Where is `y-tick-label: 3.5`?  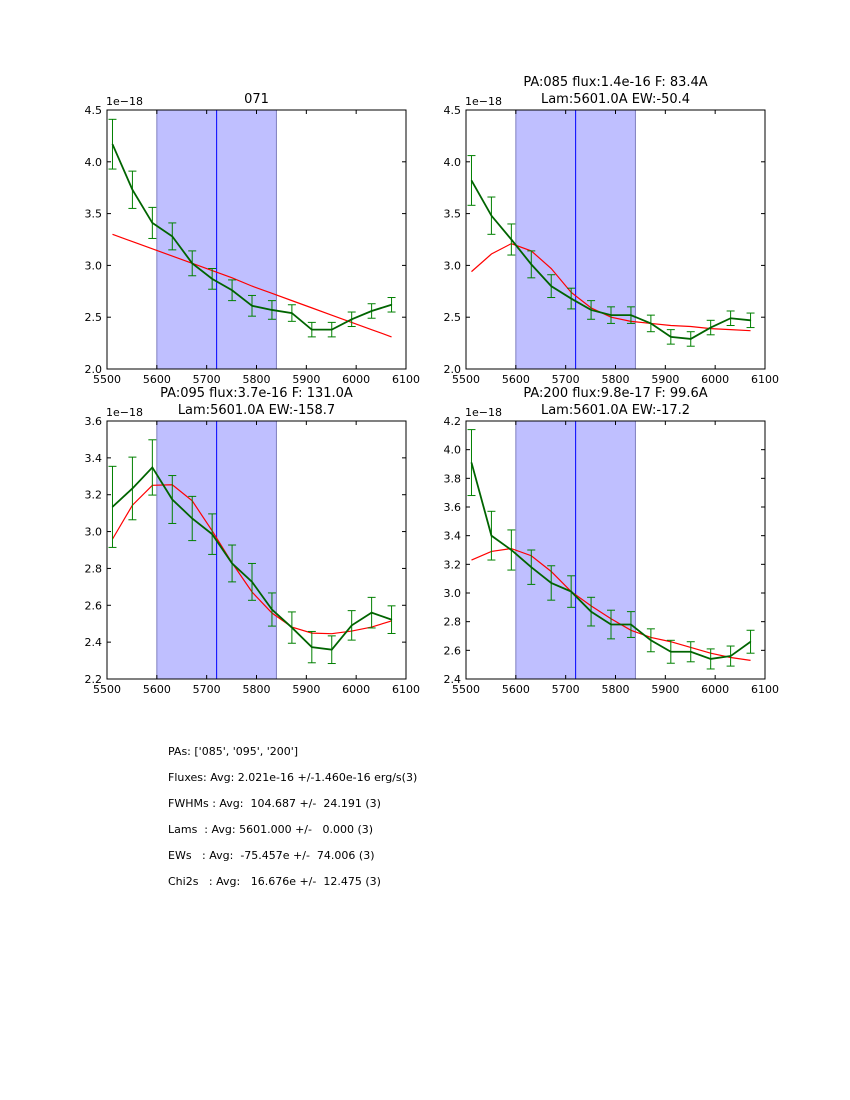 y-tick-label: 3.5 is located at coordinates (94, 214).